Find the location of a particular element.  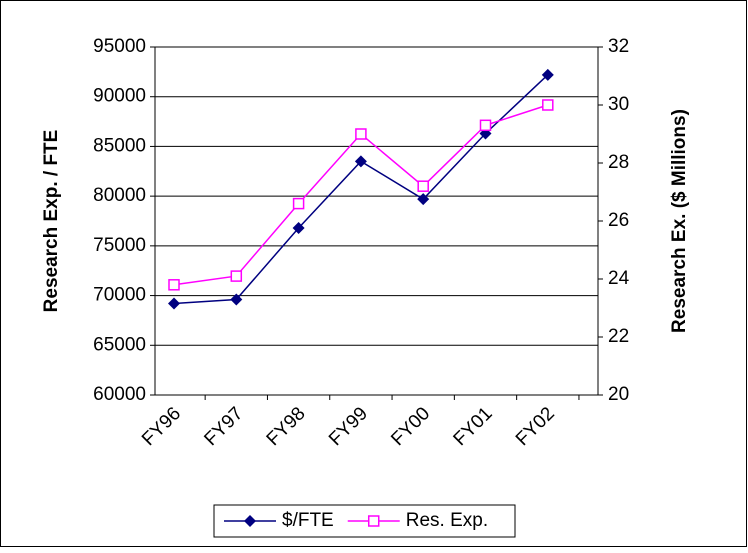

y2-tick-label: 22 is located at coordinates (618, 336).